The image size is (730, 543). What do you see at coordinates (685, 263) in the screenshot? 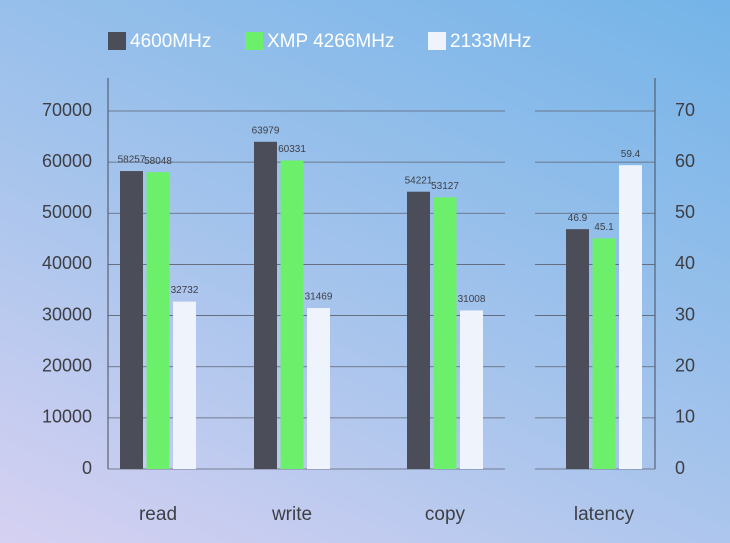
I see `y-tick-label: 40` at bounding box center [685, 263].